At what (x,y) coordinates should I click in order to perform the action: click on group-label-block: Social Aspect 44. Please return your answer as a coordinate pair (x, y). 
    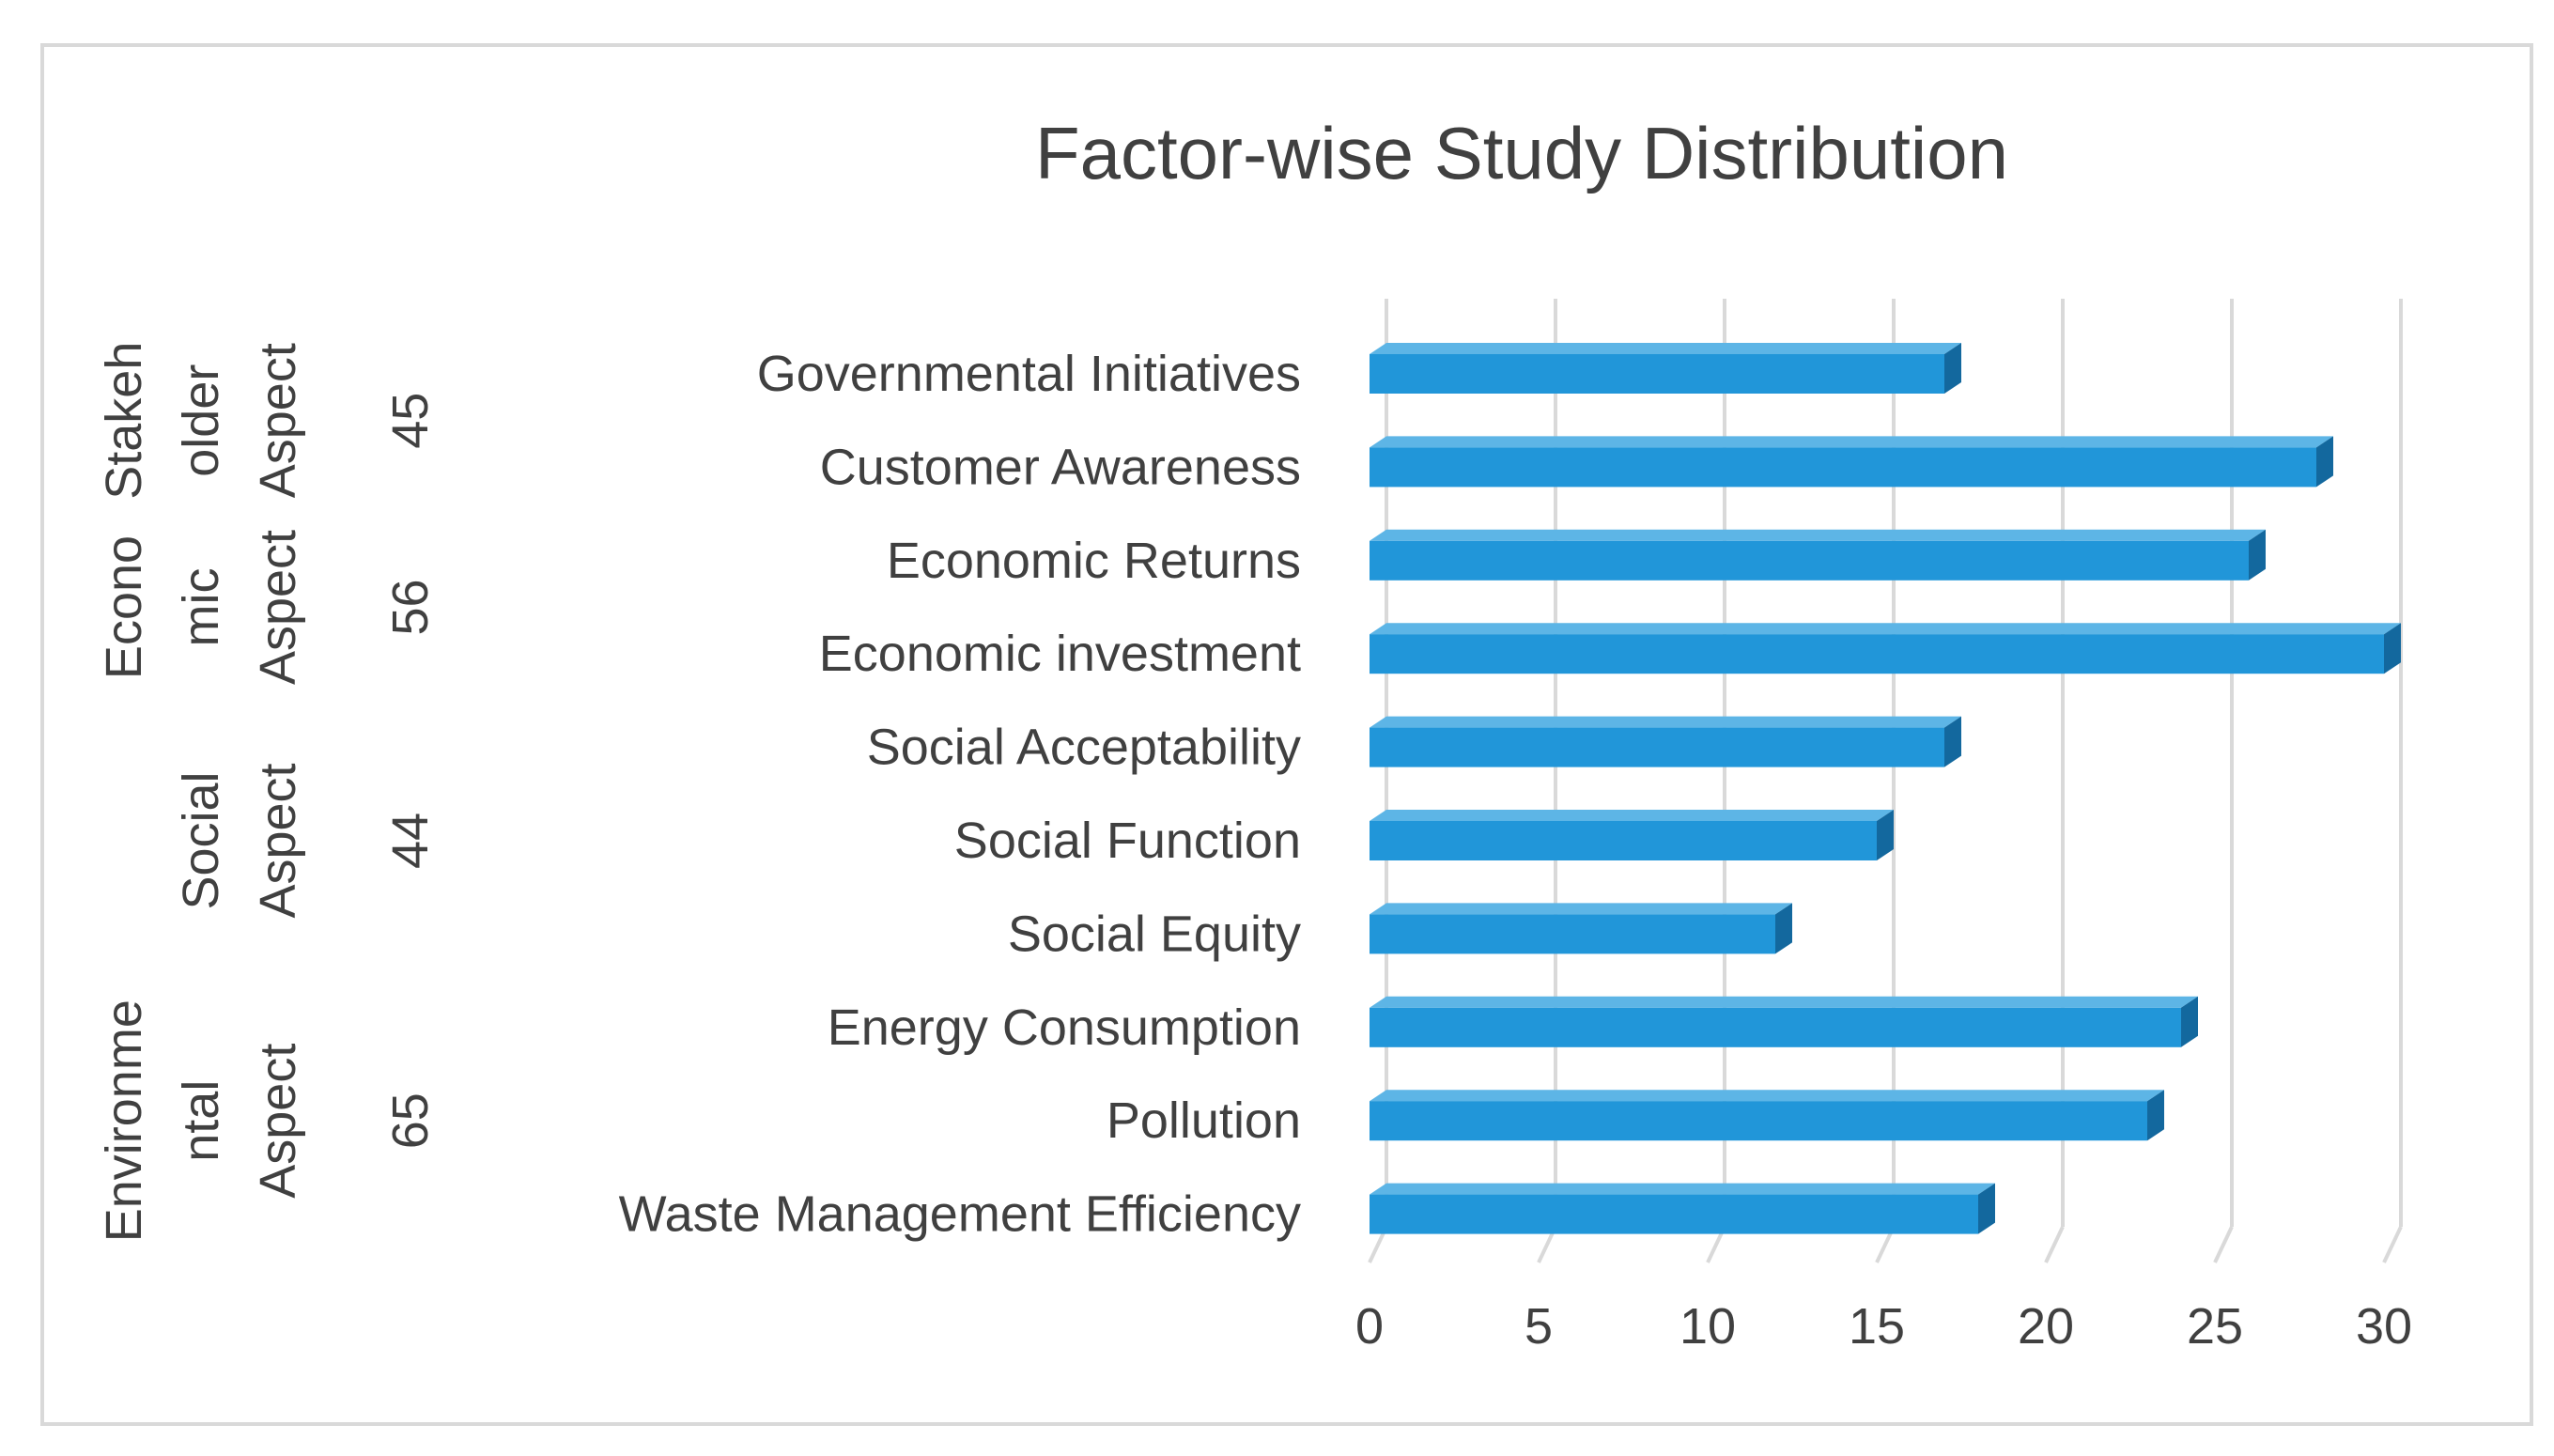
    Looking at the image, I should click on (306, 840).